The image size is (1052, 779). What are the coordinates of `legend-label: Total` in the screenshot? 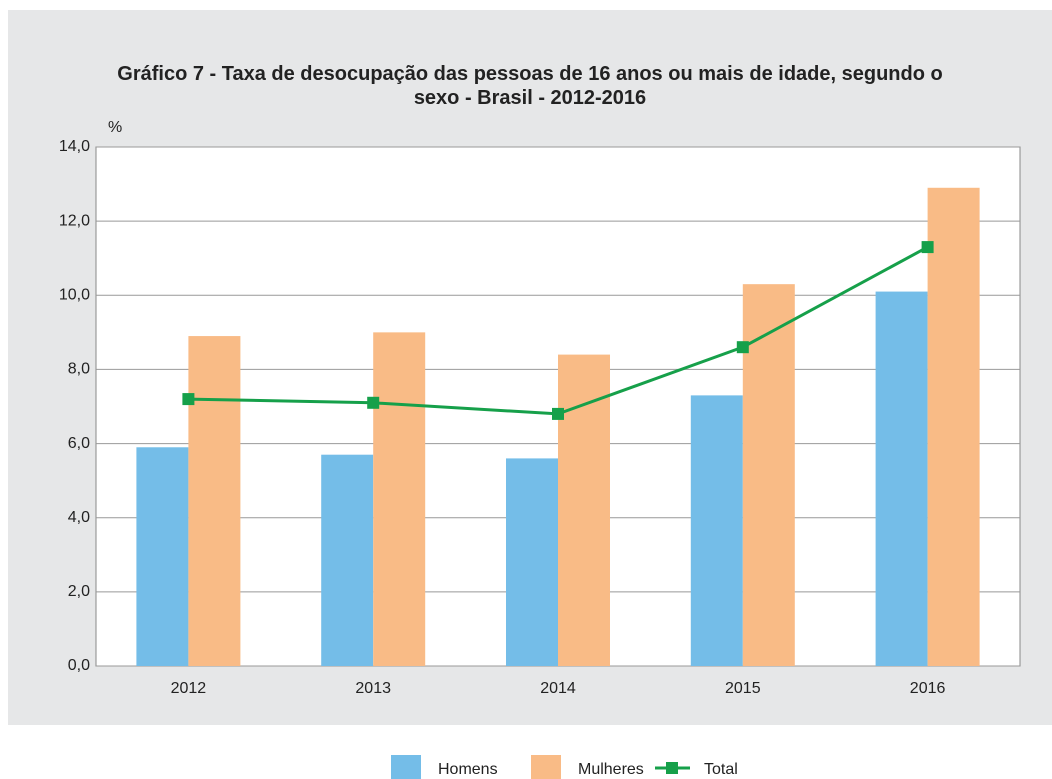 It's located at (721, 769).